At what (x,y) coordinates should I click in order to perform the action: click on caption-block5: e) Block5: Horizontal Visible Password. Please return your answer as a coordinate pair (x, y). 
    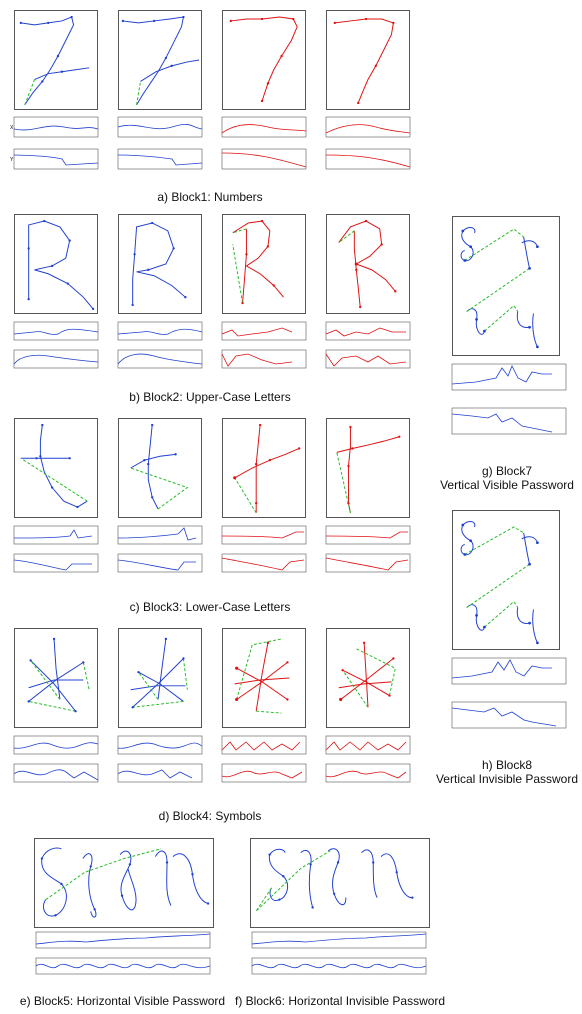
    Looking at the image, I should click on (122, 1001).